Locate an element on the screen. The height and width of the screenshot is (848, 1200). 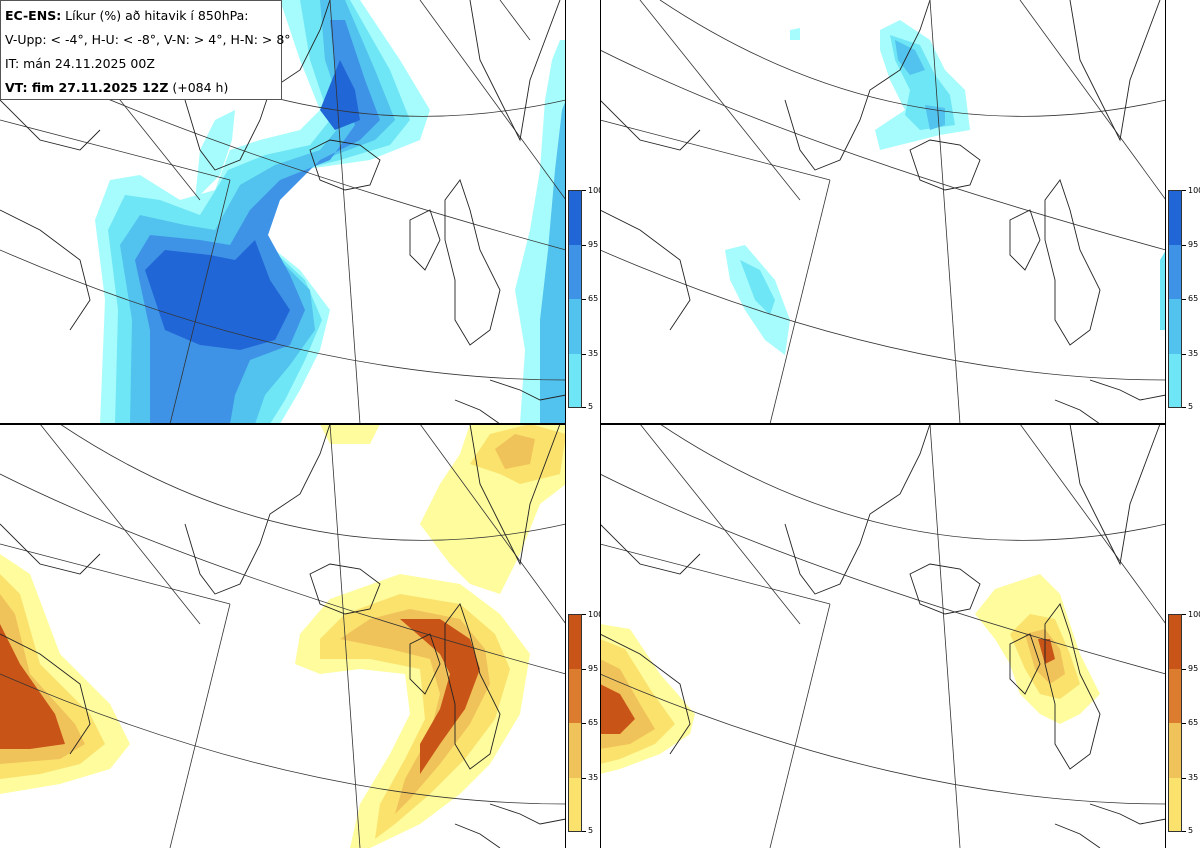
panel-border-right is located at coordinates (1165, 424).